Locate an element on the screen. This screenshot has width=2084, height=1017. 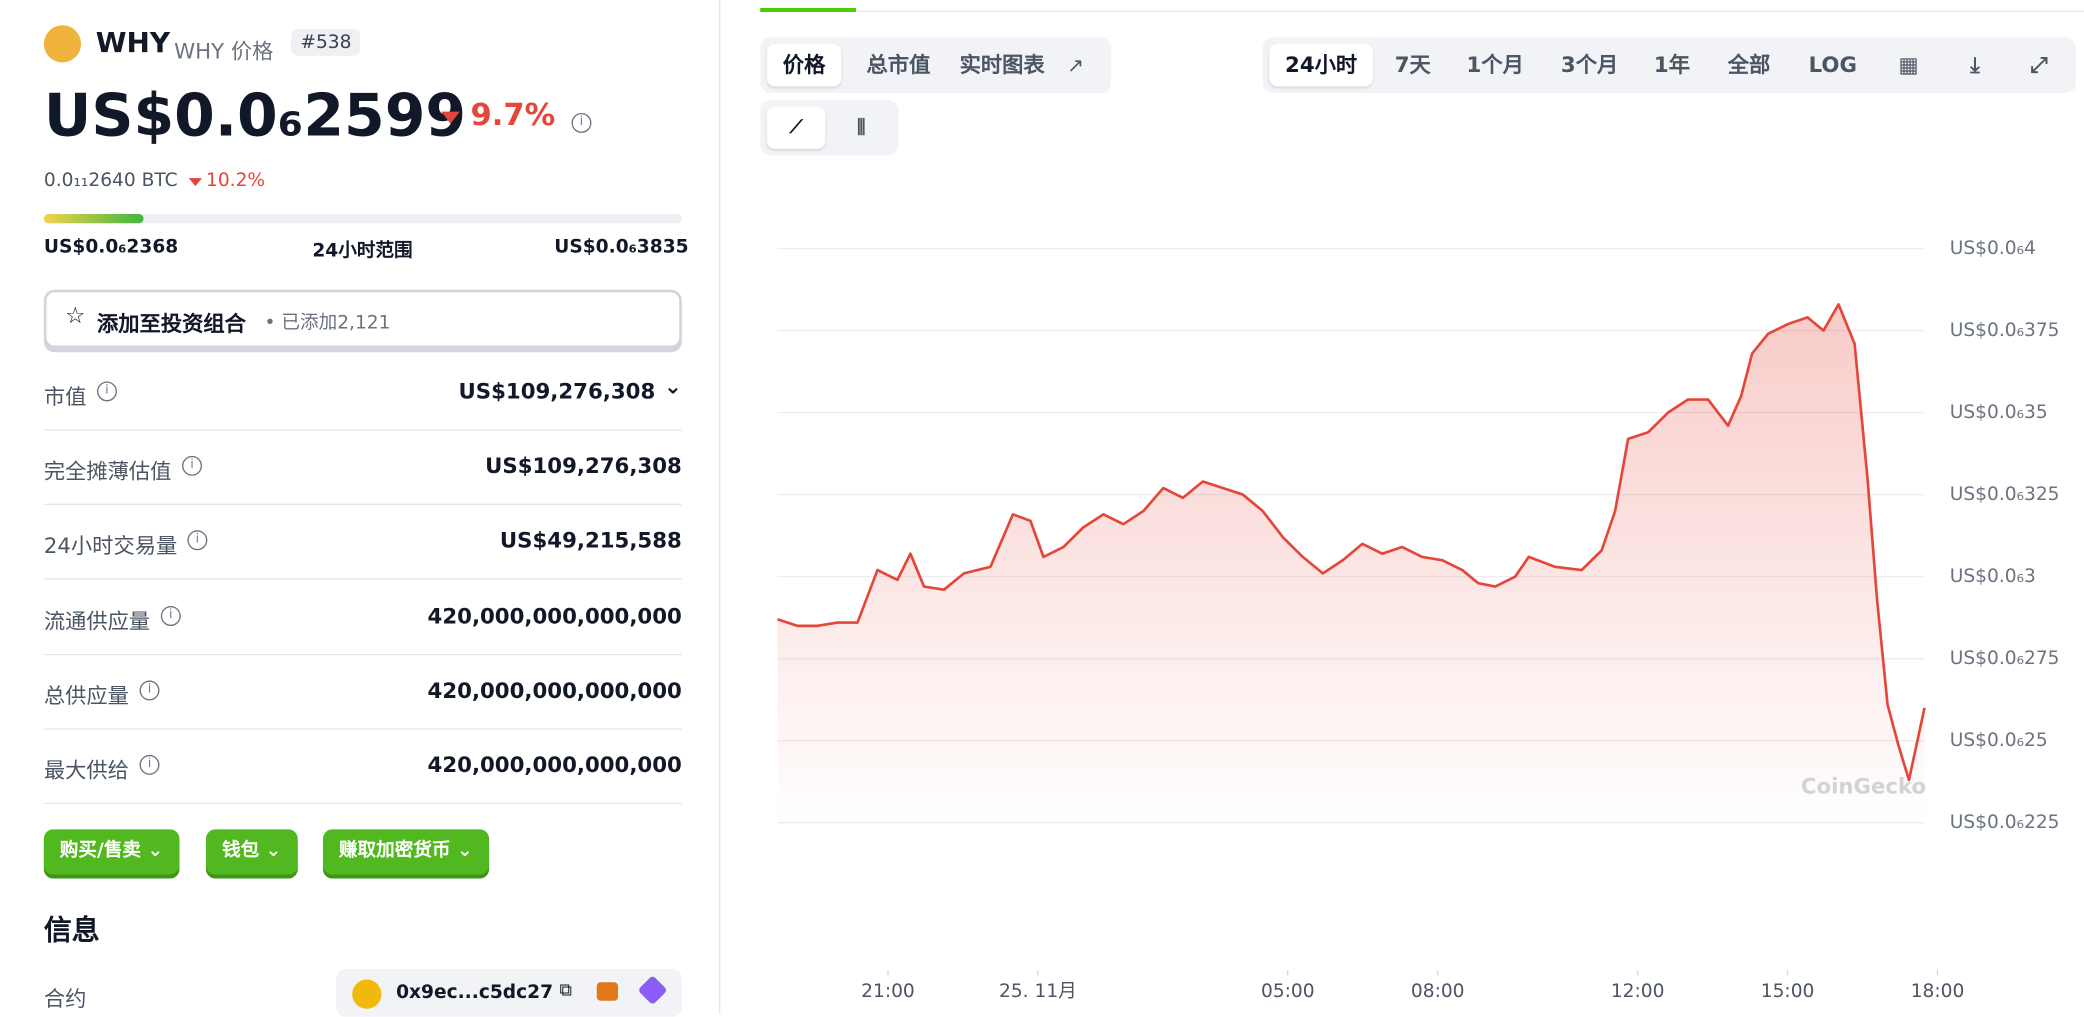
tab: 总市值 is located at coordinates (898, 64).